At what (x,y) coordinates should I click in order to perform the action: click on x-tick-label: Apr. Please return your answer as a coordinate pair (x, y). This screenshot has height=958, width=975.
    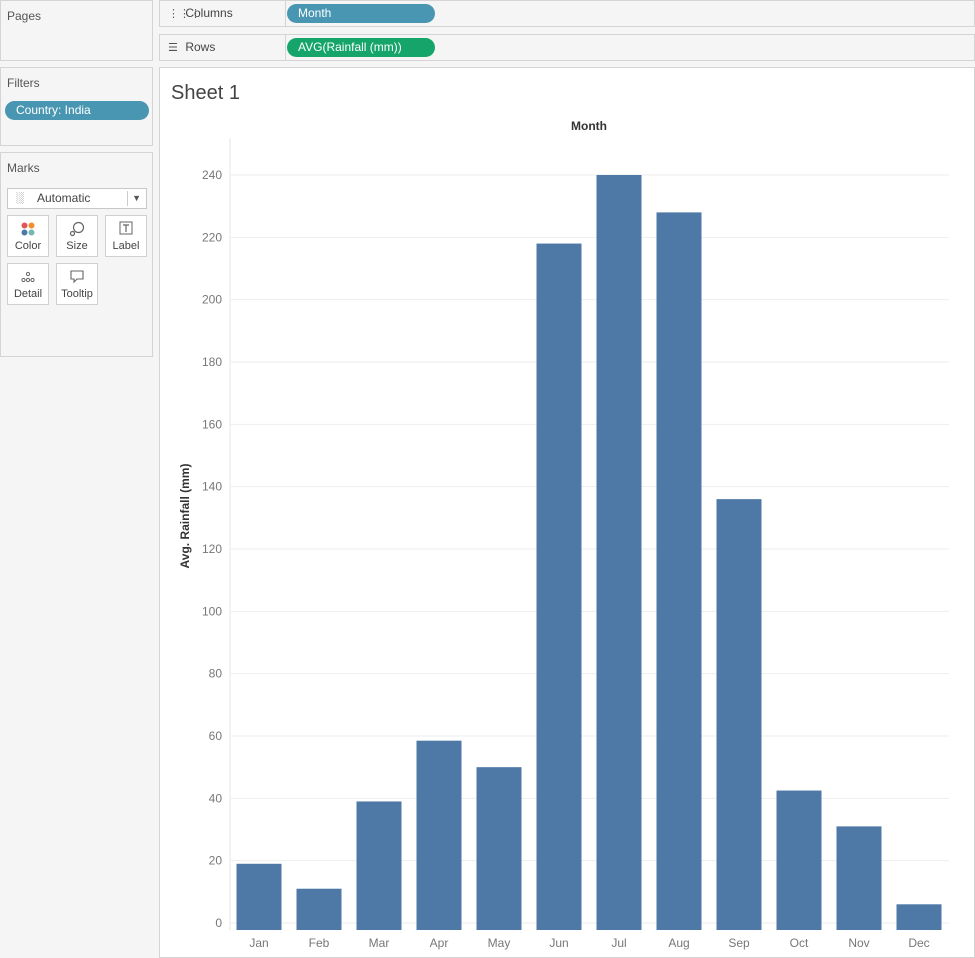
    Looking at the image, I should click on (439, 943).